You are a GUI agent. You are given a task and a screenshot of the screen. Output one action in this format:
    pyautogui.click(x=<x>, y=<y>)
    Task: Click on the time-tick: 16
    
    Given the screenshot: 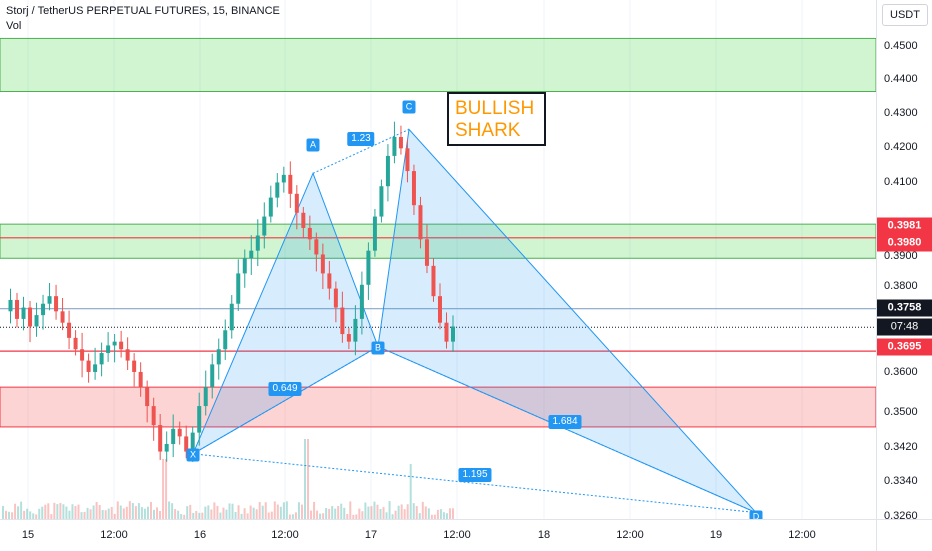 What is the action you would take?
    pyautogui.click(x=200, y=535)
    